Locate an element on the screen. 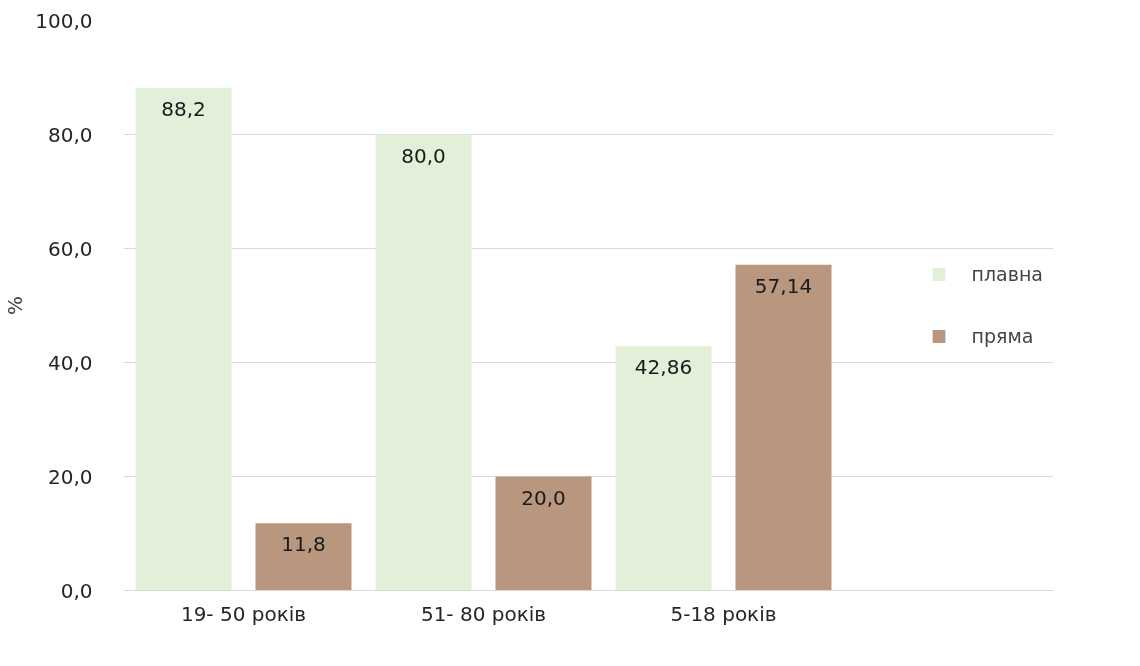 Image resolution: width=1140 pixels, height=666 pixels. data-label: 88,2 is located at coordinates (183, 108).